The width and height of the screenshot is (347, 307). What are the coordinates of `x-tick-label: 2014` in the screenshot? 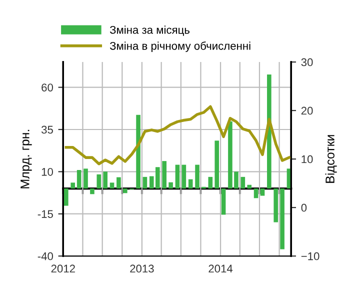 It's located at (220, 268).